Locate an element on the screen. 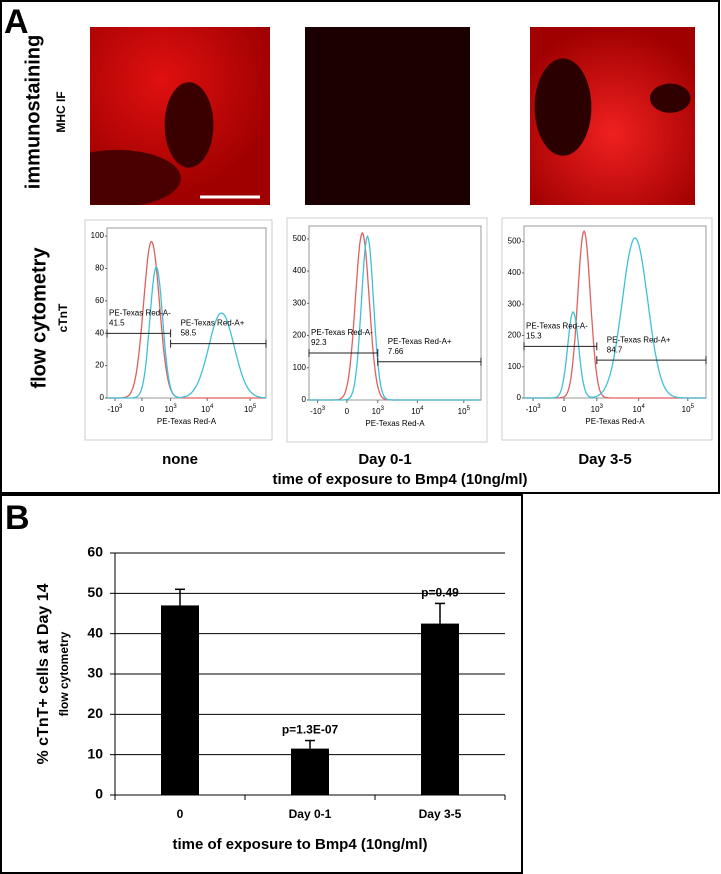  gate-value: 92.3 is located at coordinates (319, 342).